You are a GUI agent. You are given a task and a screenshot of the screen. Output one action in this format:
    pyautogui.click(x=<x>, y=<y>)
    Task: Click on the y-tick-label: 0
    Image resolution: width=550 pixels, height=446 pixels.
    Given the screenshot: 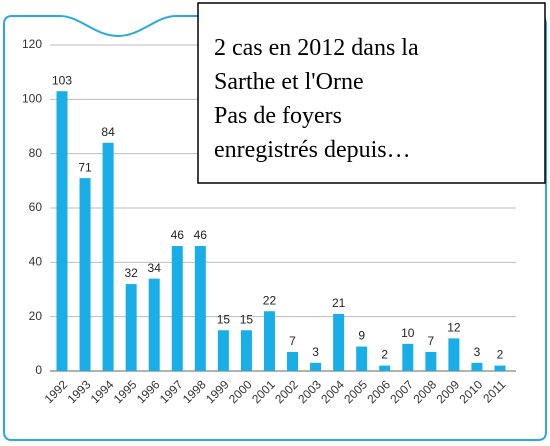 What is the action you would take?
    pyautogui.click(x=38, y=370)
    